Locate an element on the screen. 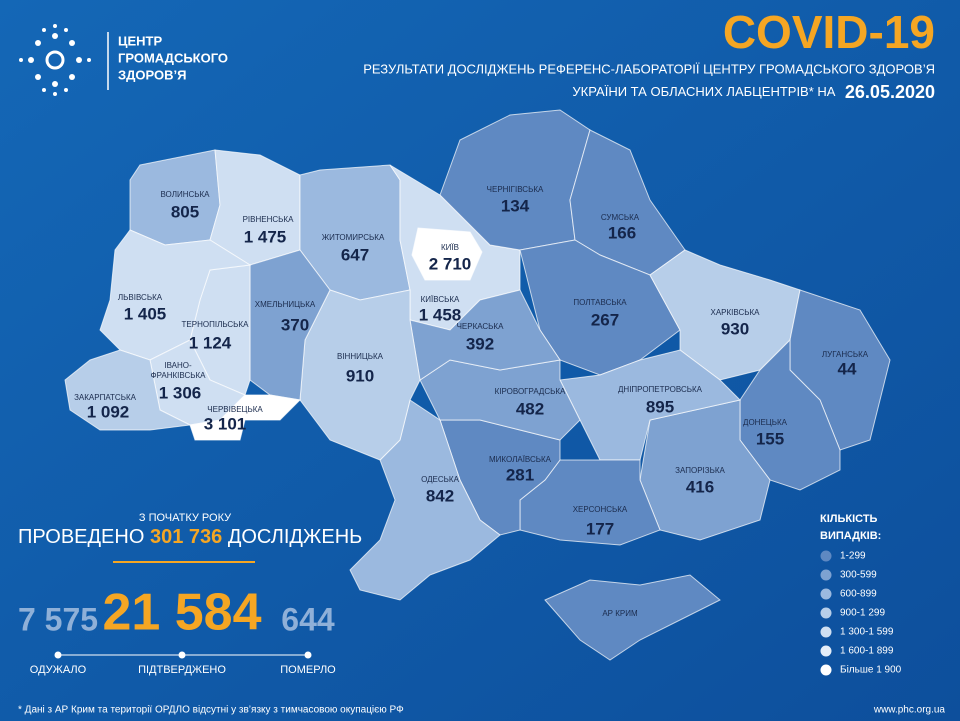 The height and width of the screenshot is (721, 960). logo-line: ЦЕНТР is located at coordinates (140, 40).